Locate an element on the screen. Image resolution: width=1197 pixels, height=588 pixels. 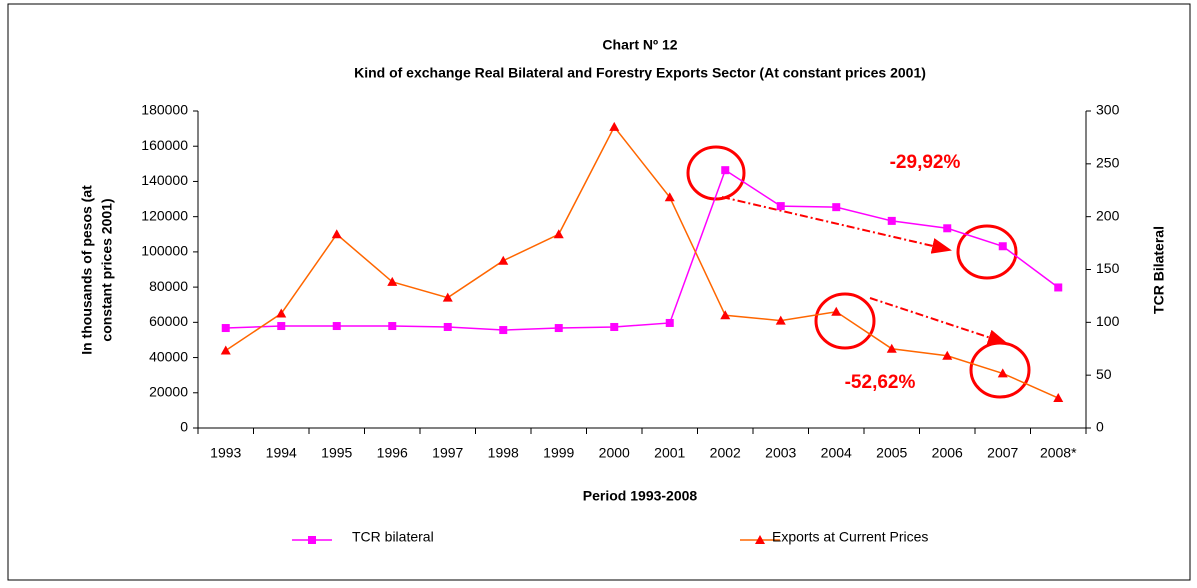
y-tick-label: 80000 is located at coordinates (168, 286).